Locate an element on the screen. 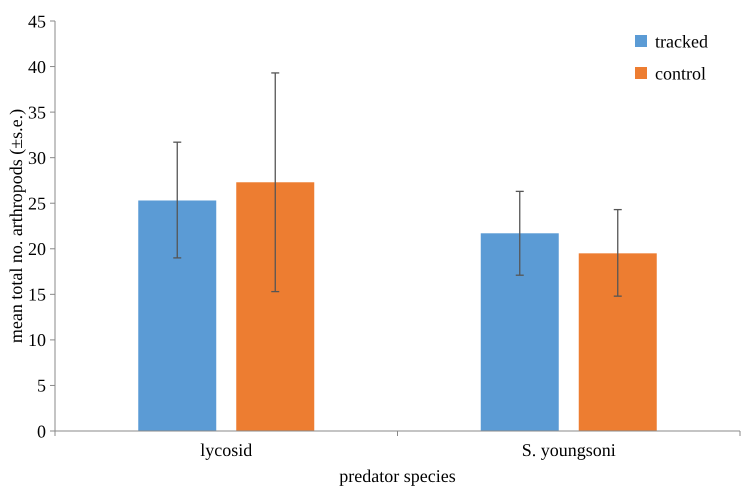  x-axis-title: predator species is located at coordinates (397, 476).